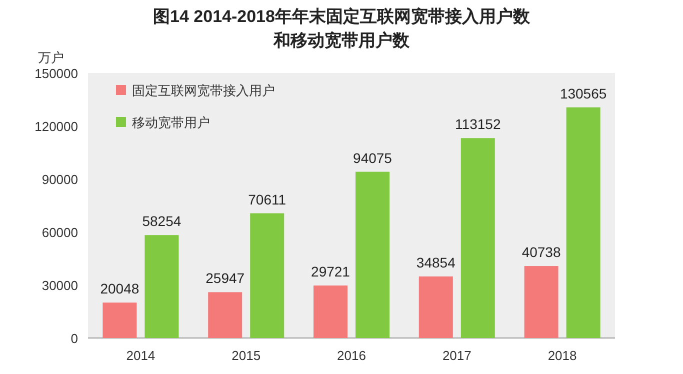 This screenshot has height=374, width=683. Describe the element at coordinates (60, 285) in the screenshot. I see `y-tick-label: 30000` at that location.